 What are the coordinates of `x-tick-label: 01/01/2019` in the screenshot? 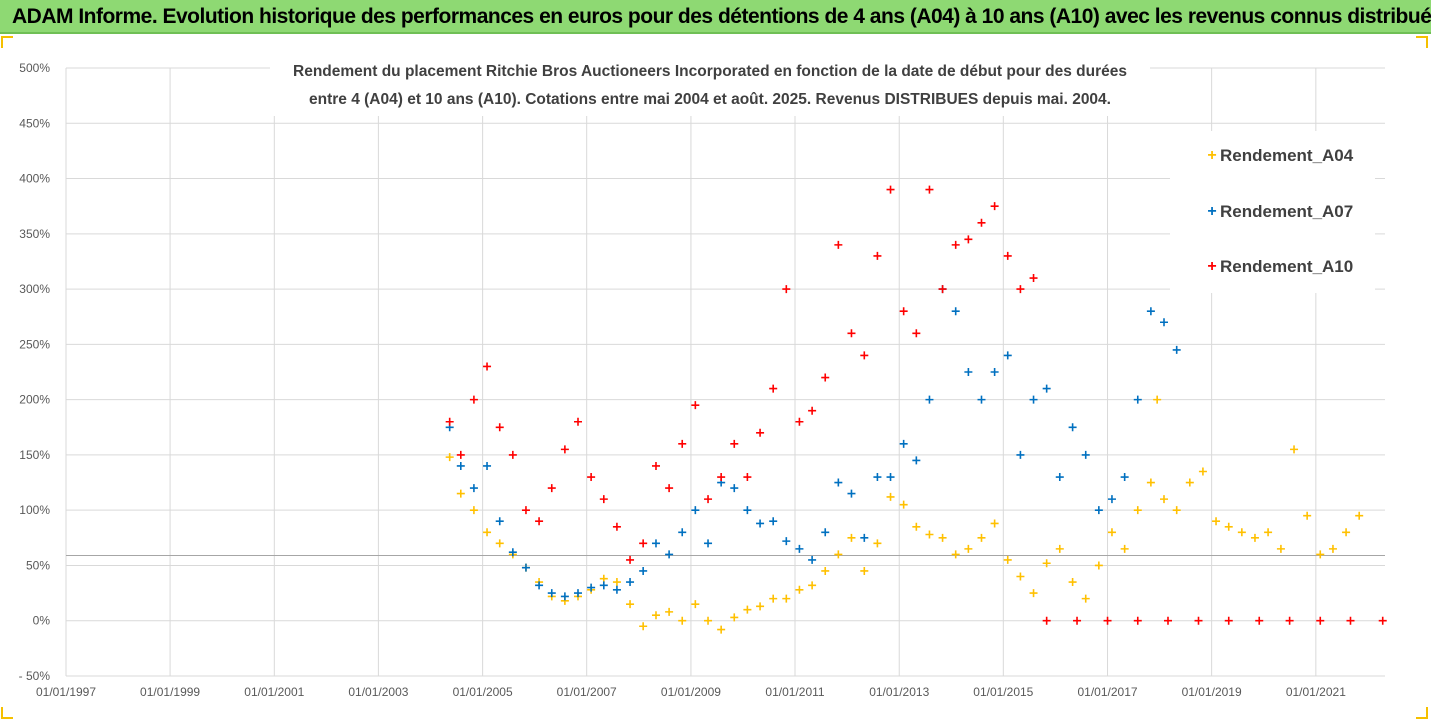 It's located at (1212, 692).